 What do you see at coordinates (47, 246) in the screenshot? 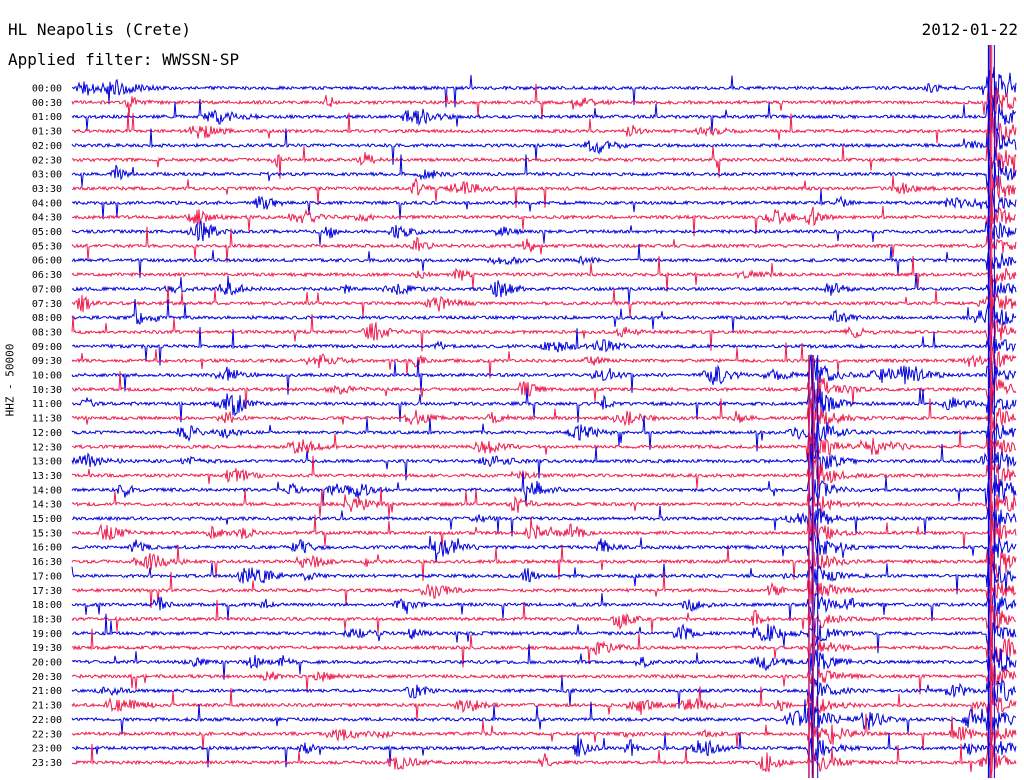
I see `row-time-label: 05:30` at bounding box center [47, 246].